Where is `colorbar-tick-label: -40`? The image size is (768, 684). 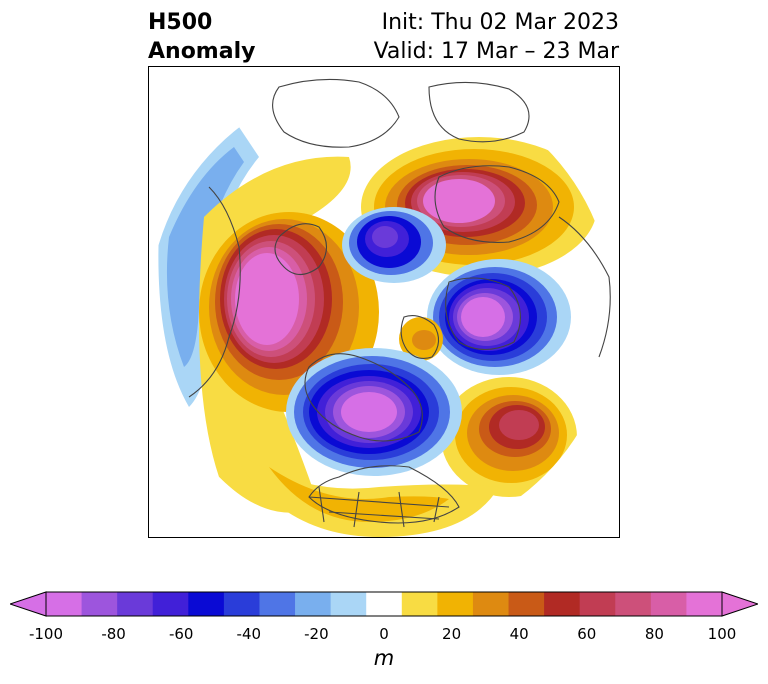 colorbar-tick-label: -40 is located at coordinates (249, 634).